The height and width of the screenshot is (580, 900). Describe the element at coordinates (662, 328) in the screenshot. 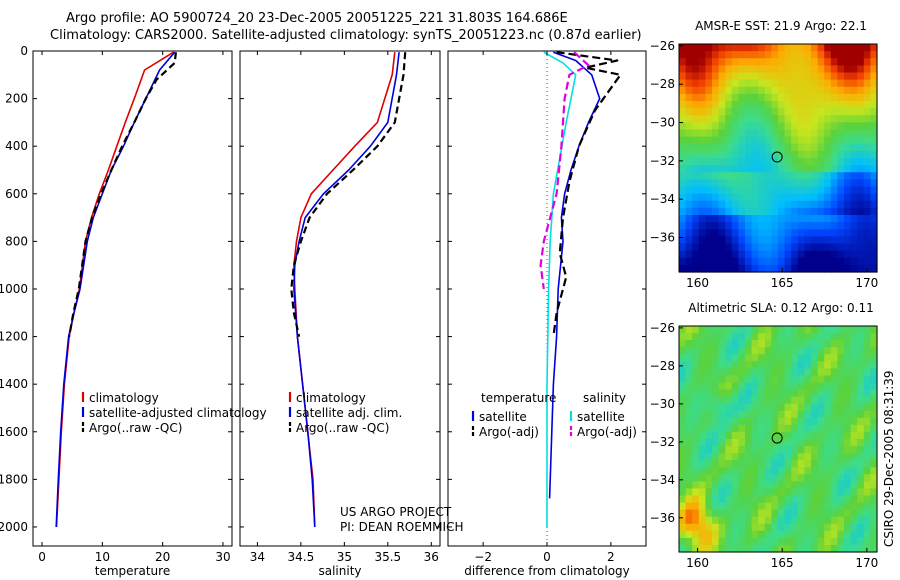

I see `y-tick-label: −26` at that location.